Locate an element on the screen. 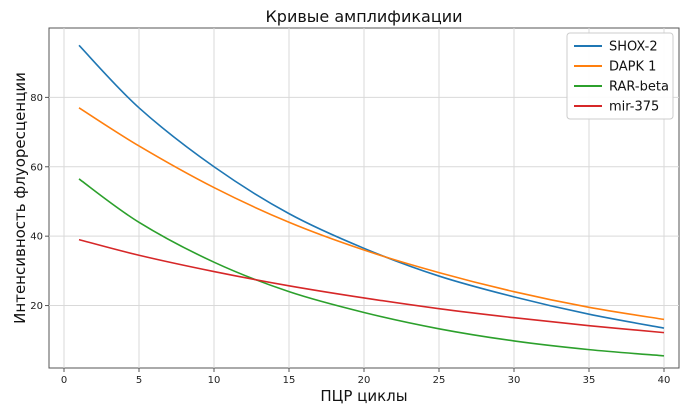 This screenshot has width=700, height=411. x-tick-label: 5 is located at coordinates (139, 380).